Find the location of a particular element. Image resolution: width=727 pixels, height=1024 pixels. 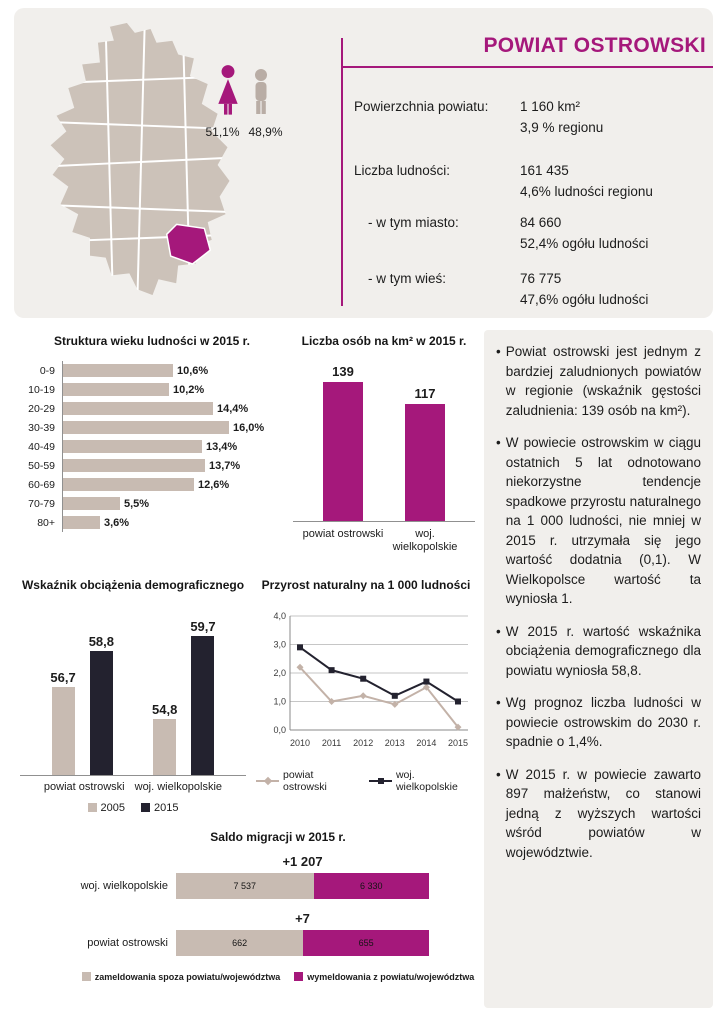

migration-row: +1 207 woj. wielkopolskie 7 537 6 330 is located at coordinates (278, 876).